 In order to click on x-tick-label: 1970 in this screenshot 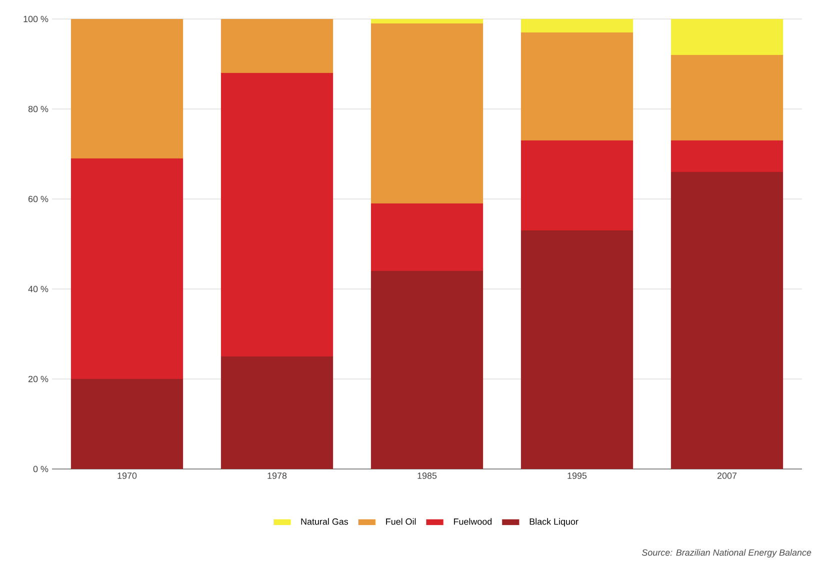, I will do `click(127, 475)`.